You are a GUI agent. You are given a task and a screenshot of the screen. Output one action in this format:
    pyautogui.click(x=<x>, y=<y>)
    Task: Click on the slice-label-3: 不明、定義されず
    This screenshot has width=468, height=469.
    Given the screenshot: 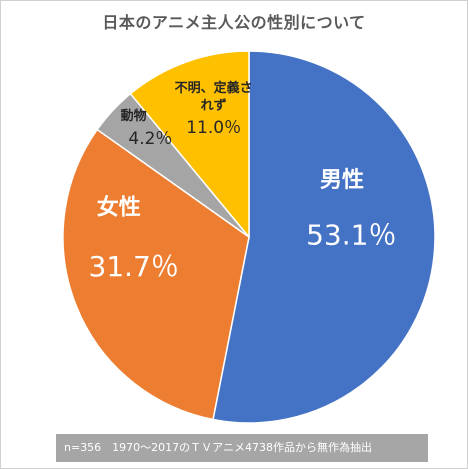 What is the action you would take?
    pyautogui.click(x=214, y=97)
    